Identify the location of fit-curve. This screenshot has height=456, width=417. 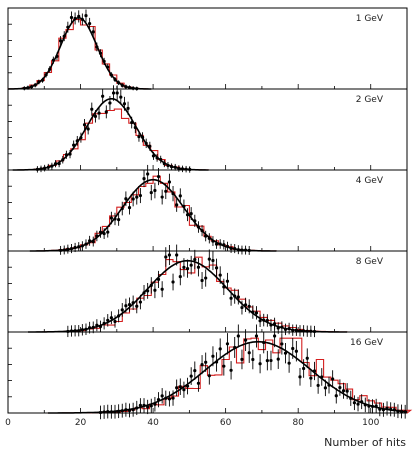
(79, 53).